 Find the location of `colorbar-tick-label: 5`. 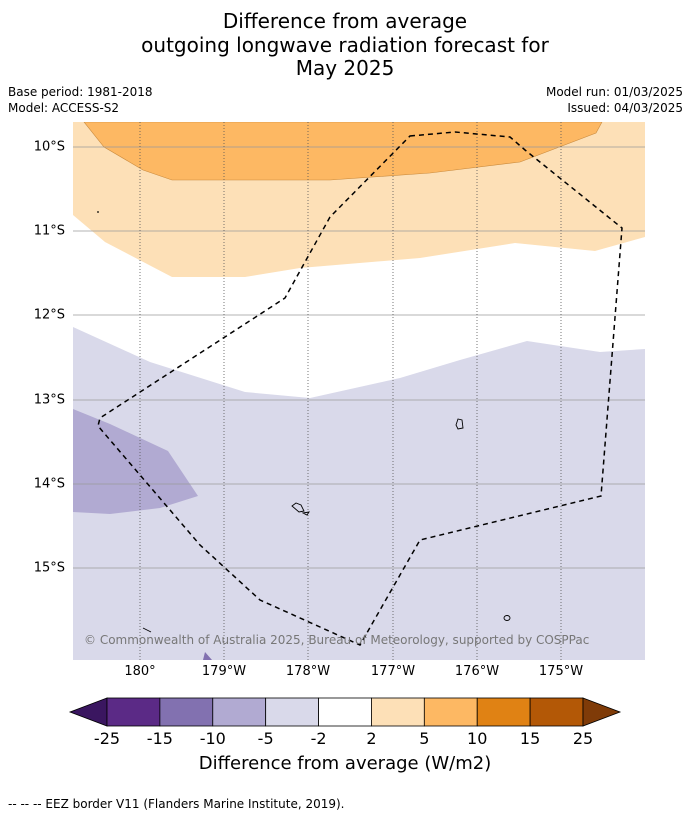

colorbar-tick-label: 5 is located at coordinates (424, 738).